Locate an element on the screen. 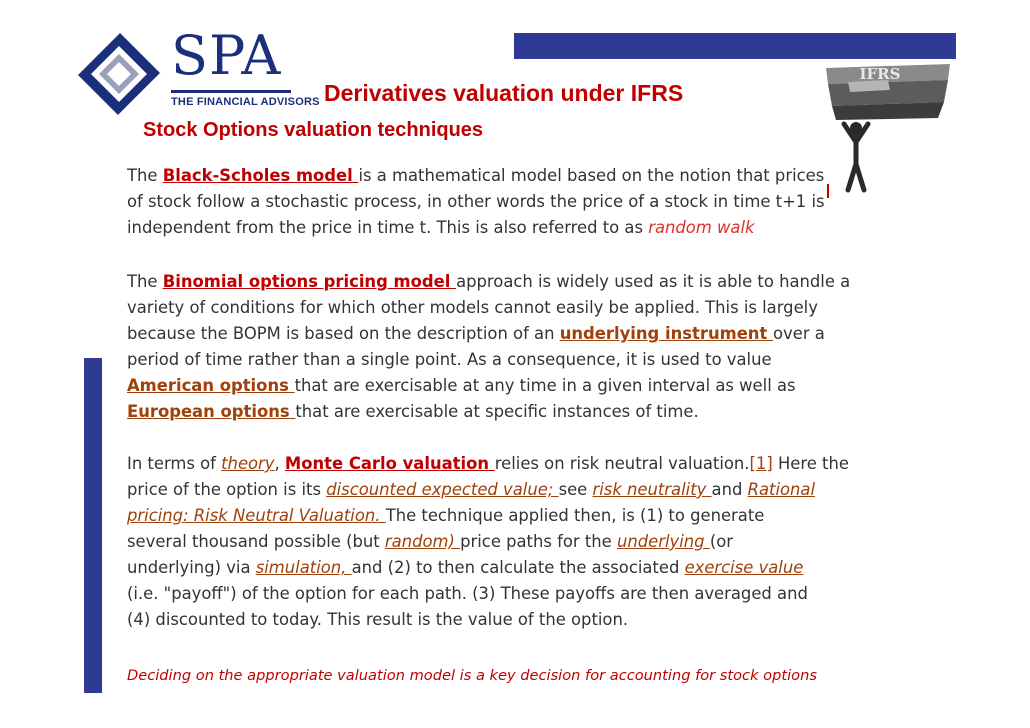 The image size is (1030, 728). link-exercise-value: exercise value is located at coordinates (744, 567).